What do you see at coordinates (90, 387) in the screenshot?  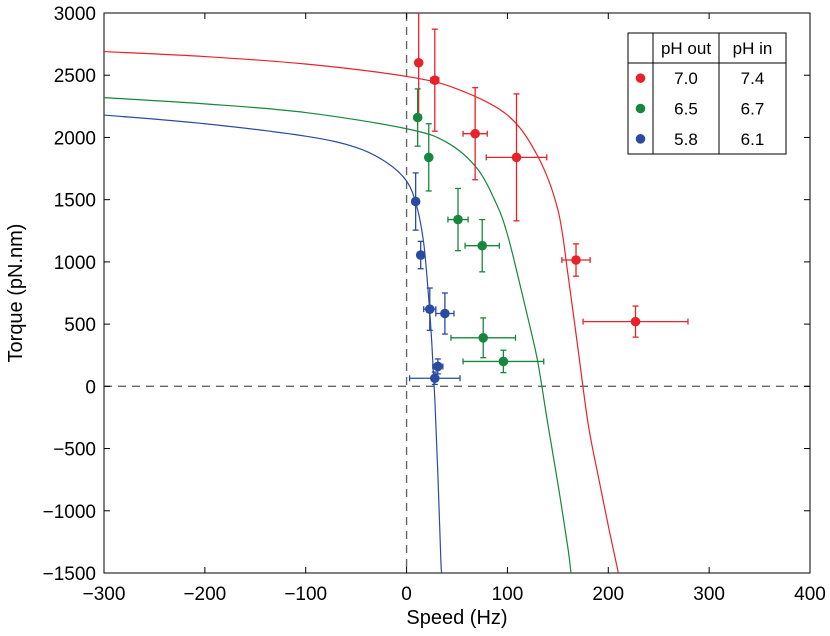 I see `y-tick-label: 0` at bounding box center [90, 387].